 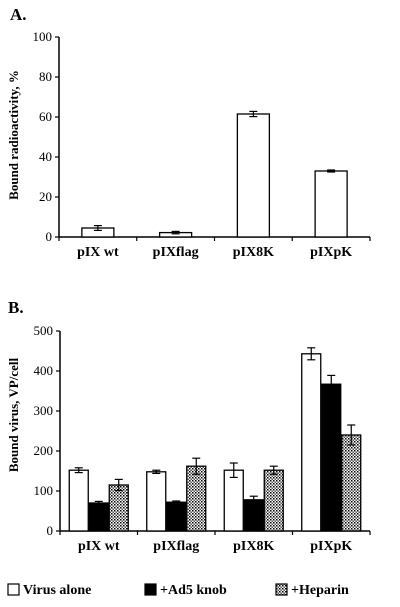 What do you see at coordinates (45, 196) in the screenshot?
I see `y-tick-label: 20` at bounding box center [45, 196].